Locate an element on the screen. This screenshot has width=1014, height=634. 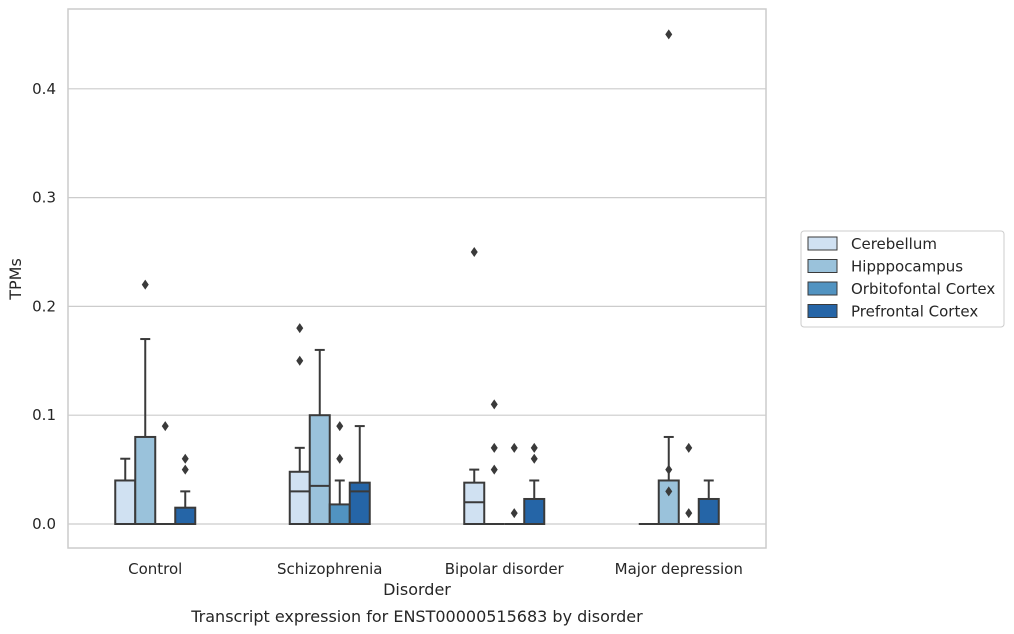
legend-frame is located at coordinates (902, 279).